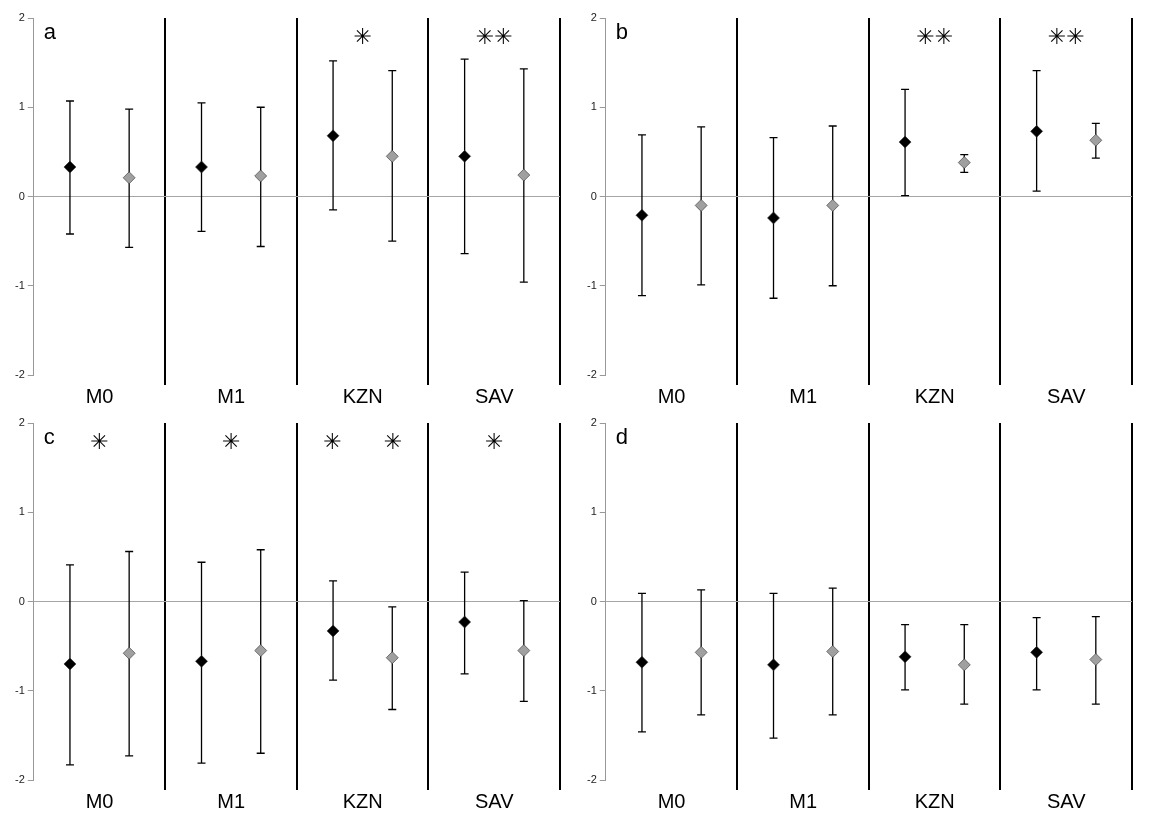 This screenshot has width=1160, height=825. I want to click on chart-title: d, so click(622, 437).